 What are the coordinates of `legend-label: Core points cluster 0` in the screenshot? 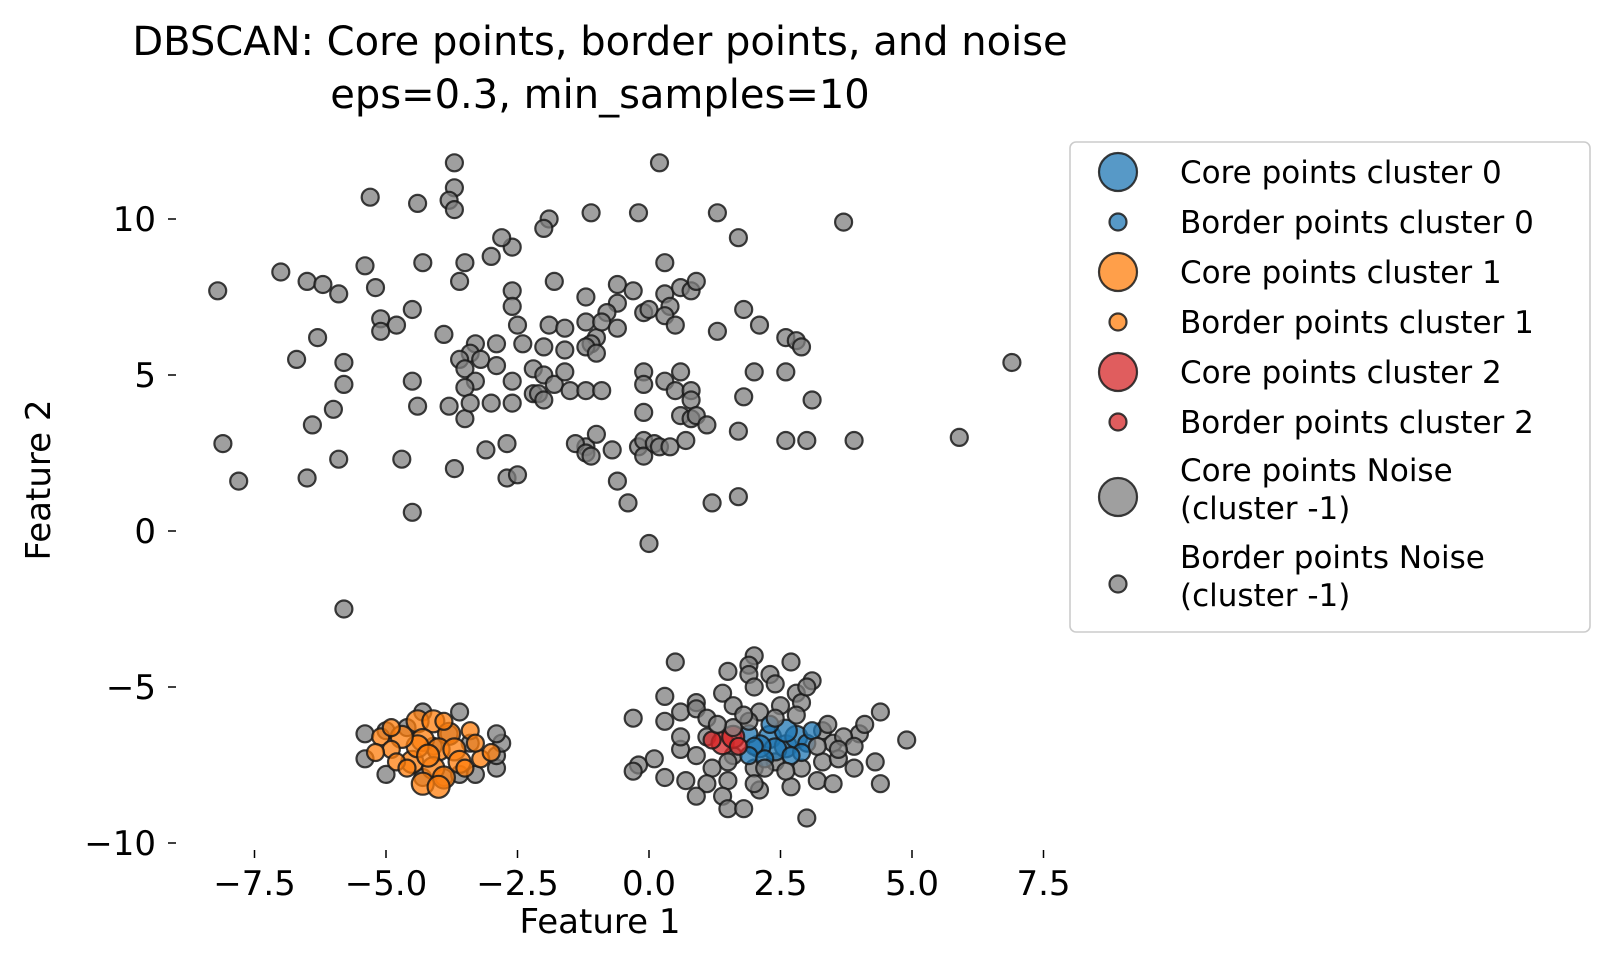 It's located at (1341, 173).